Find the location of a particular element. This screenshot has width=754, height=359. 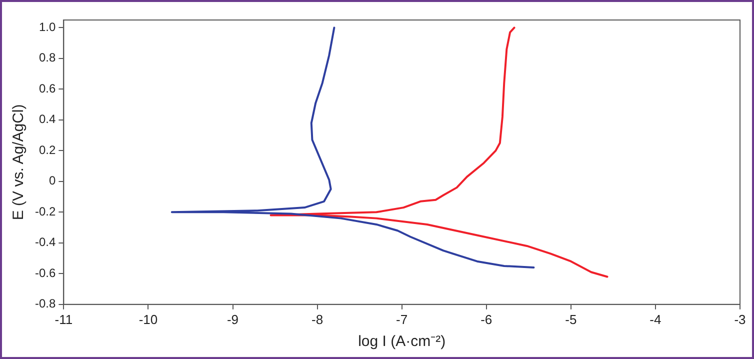

y-tick-label: 1.0 is located at coordinates (47, 27).